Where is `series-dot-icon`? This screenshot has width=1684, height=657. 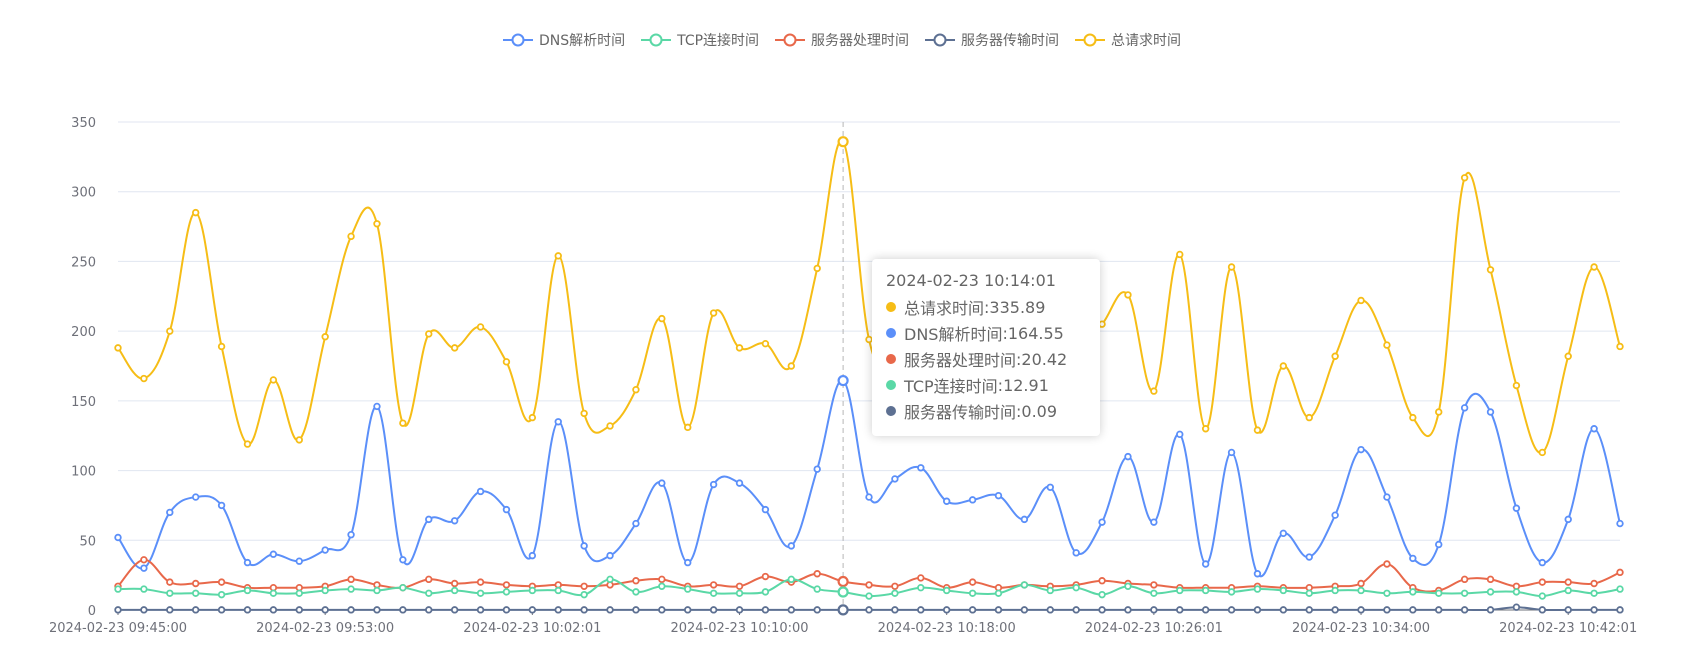
series-dot-icon is located at coordinates (891, 411).